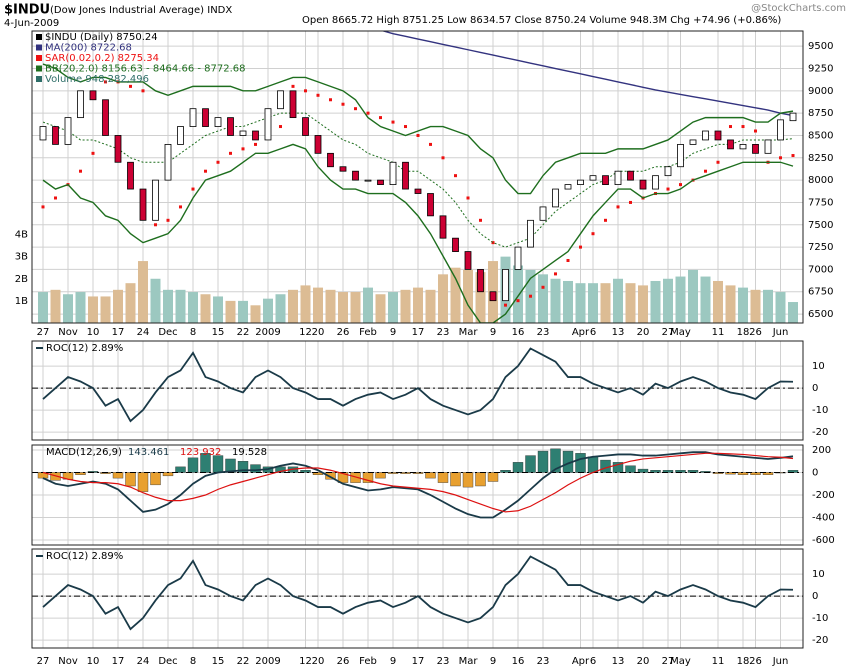  I want to click on symbol: $INDU, so click(27, 10).